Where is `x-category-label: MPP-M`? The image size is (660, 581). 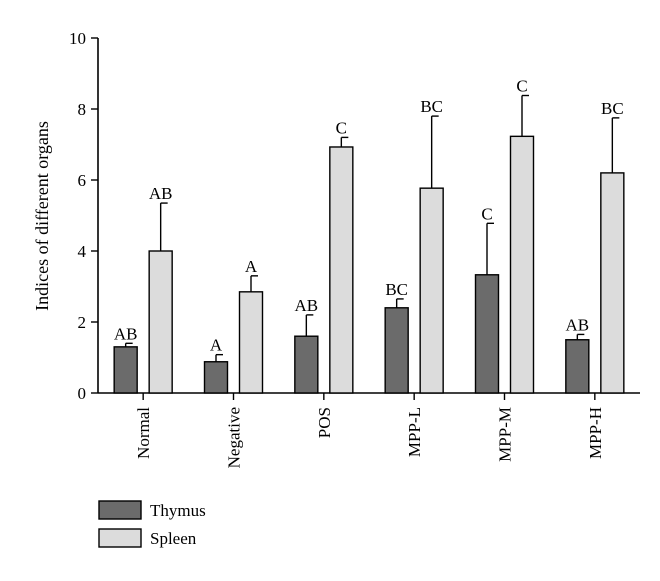 x-category-label: MPP-M is located at coordinates (505, 434).